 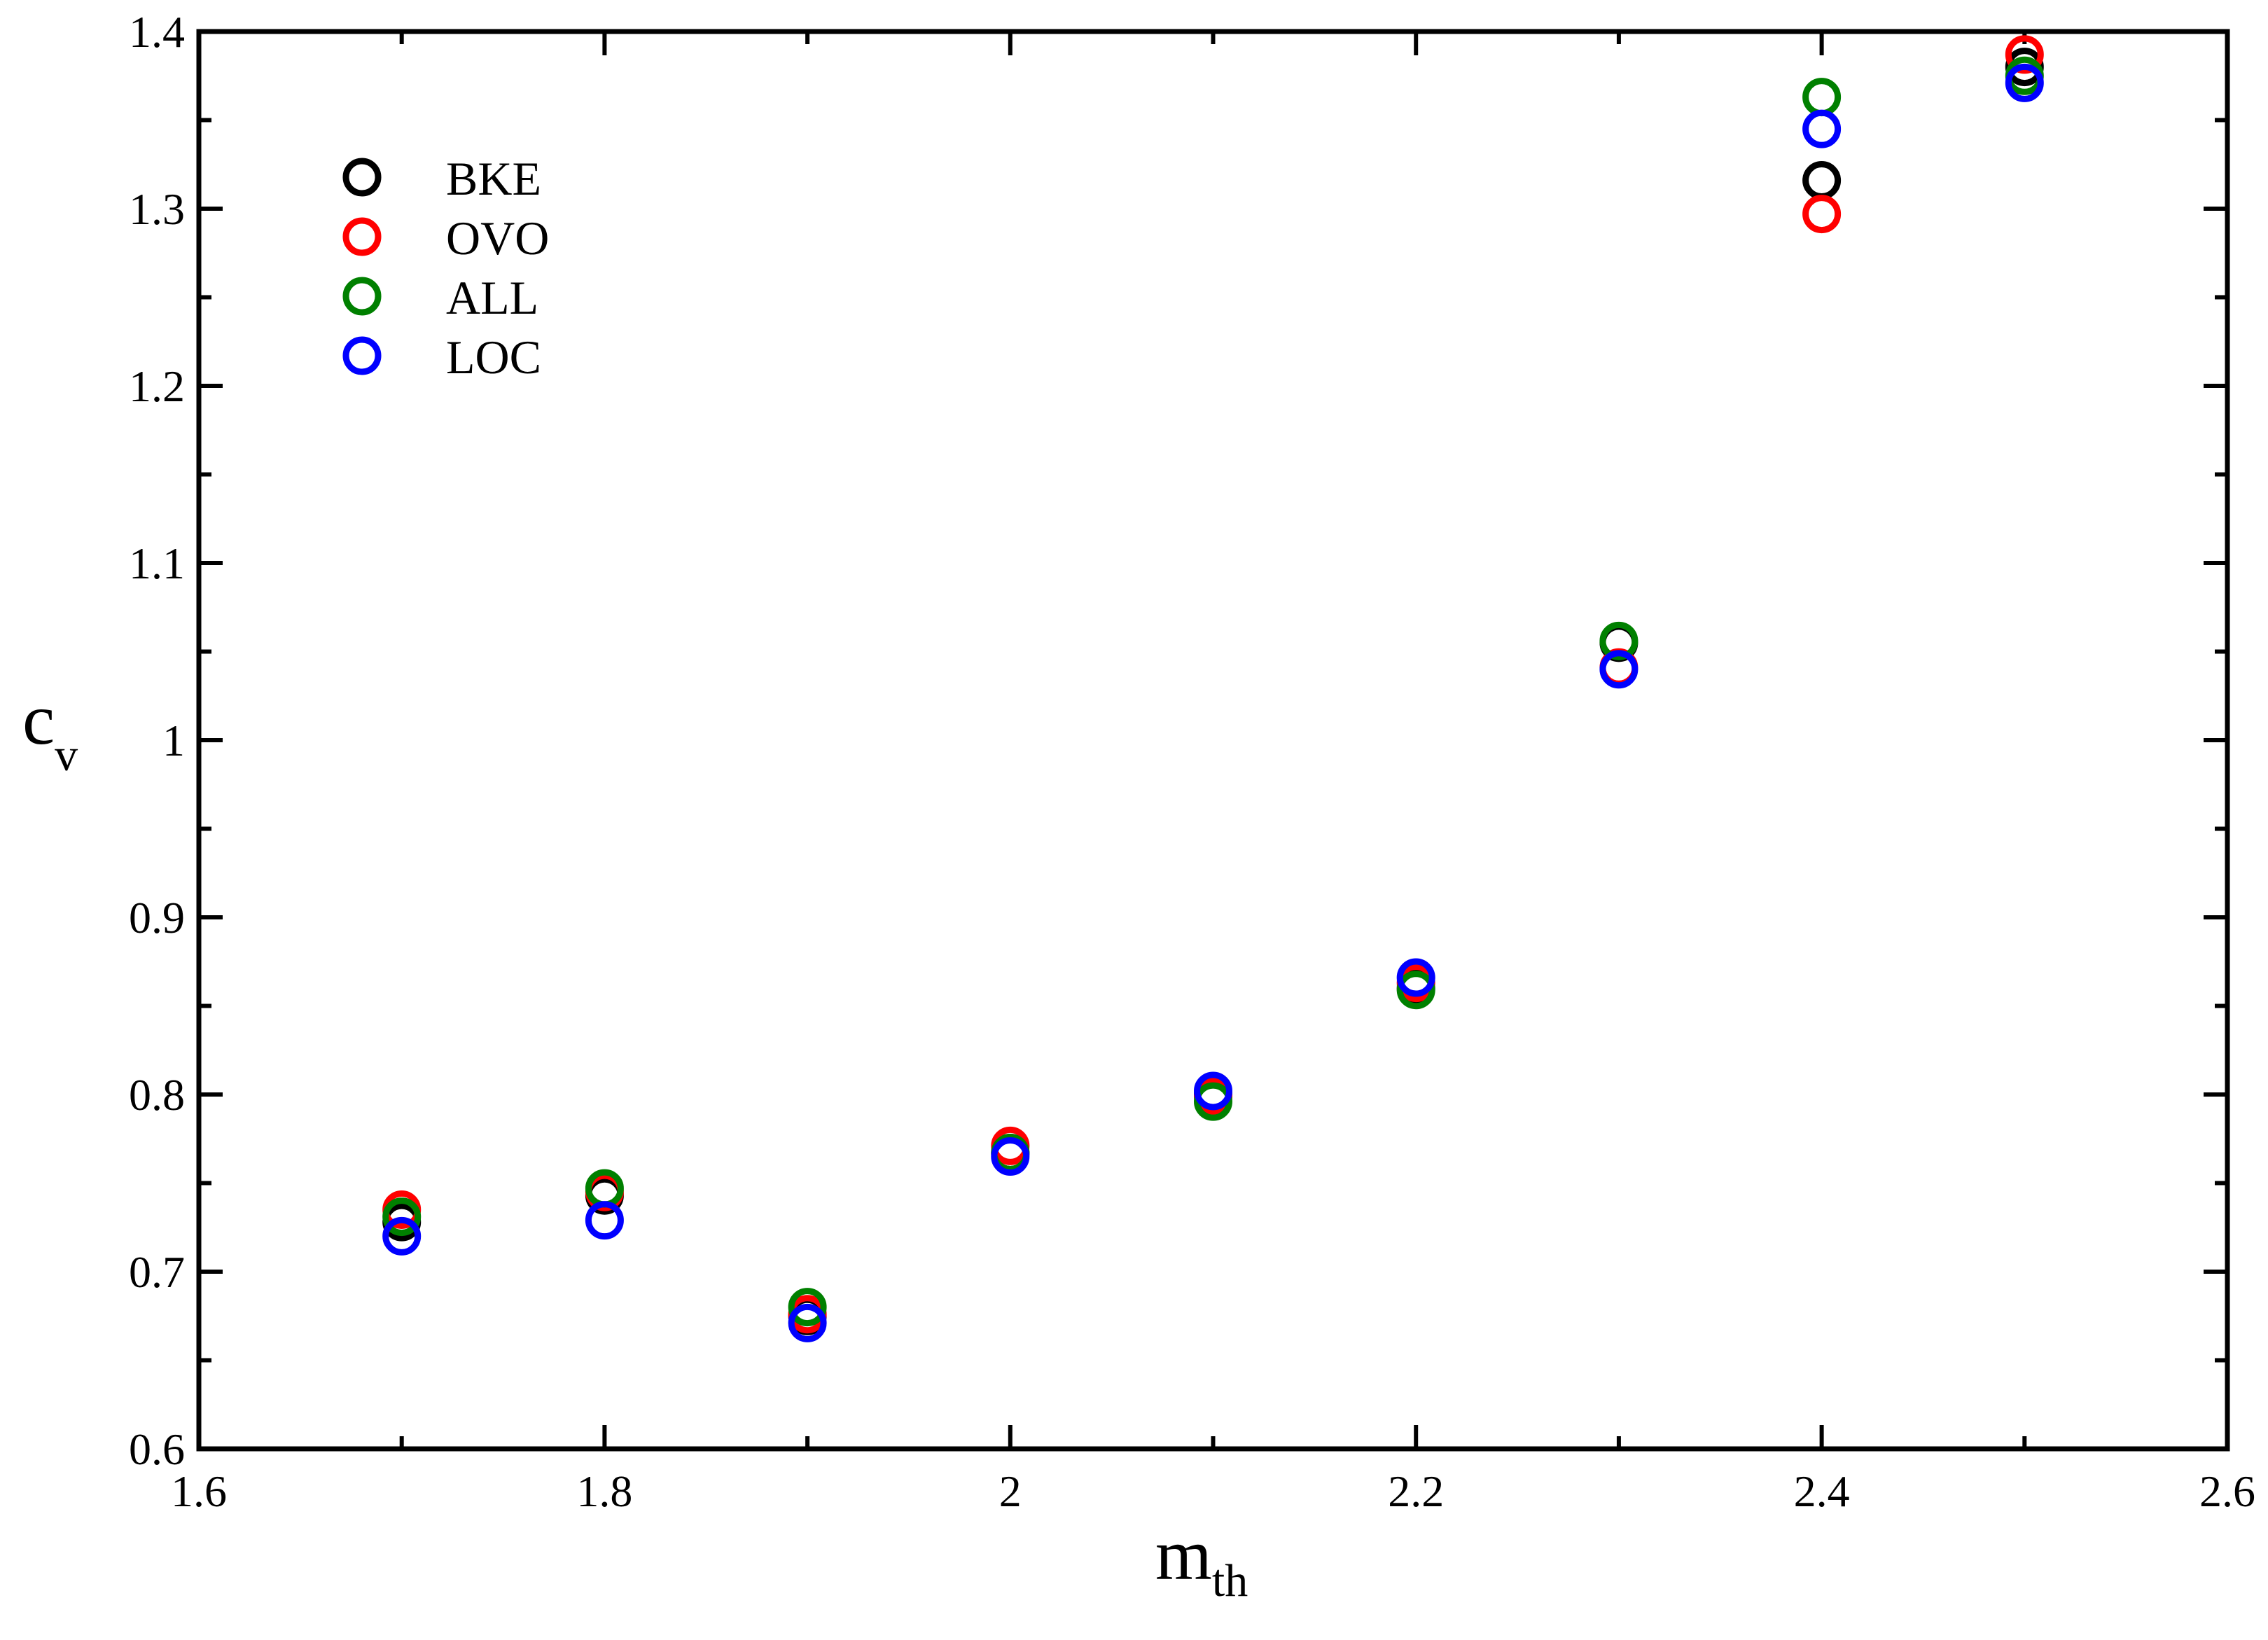 I want to click on x-tick-label: 2.6, so click(x=2227, y=1491).